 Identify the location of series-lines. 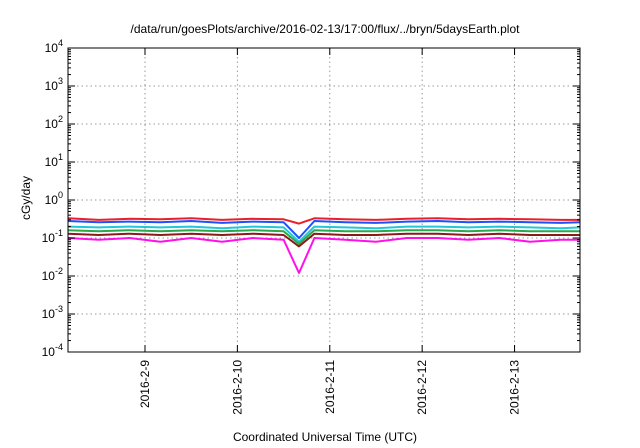
(324, 245).